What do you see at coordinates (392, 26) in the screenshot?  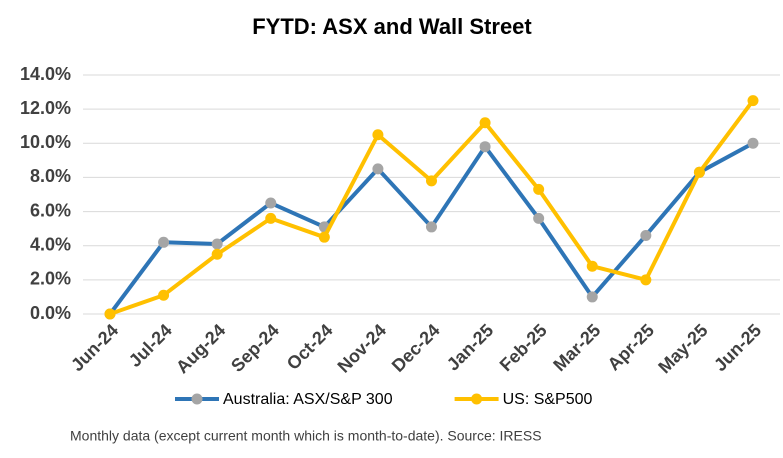 I see `chart-title: FYTD: ASX and Wall Street` at bounding box center [392, 26].